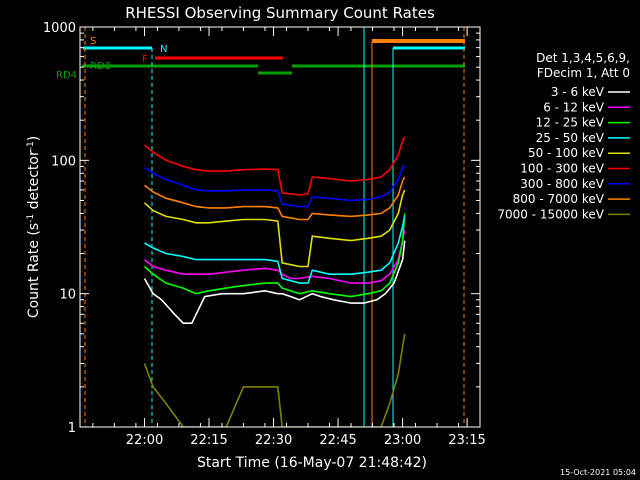 This screenshot has width=640, height=480. What do you see at coordinates (598, 472) in the screenshot?
I see `footer-date: 15-Oct-2021 05:04` at bounding box center [598, 472].